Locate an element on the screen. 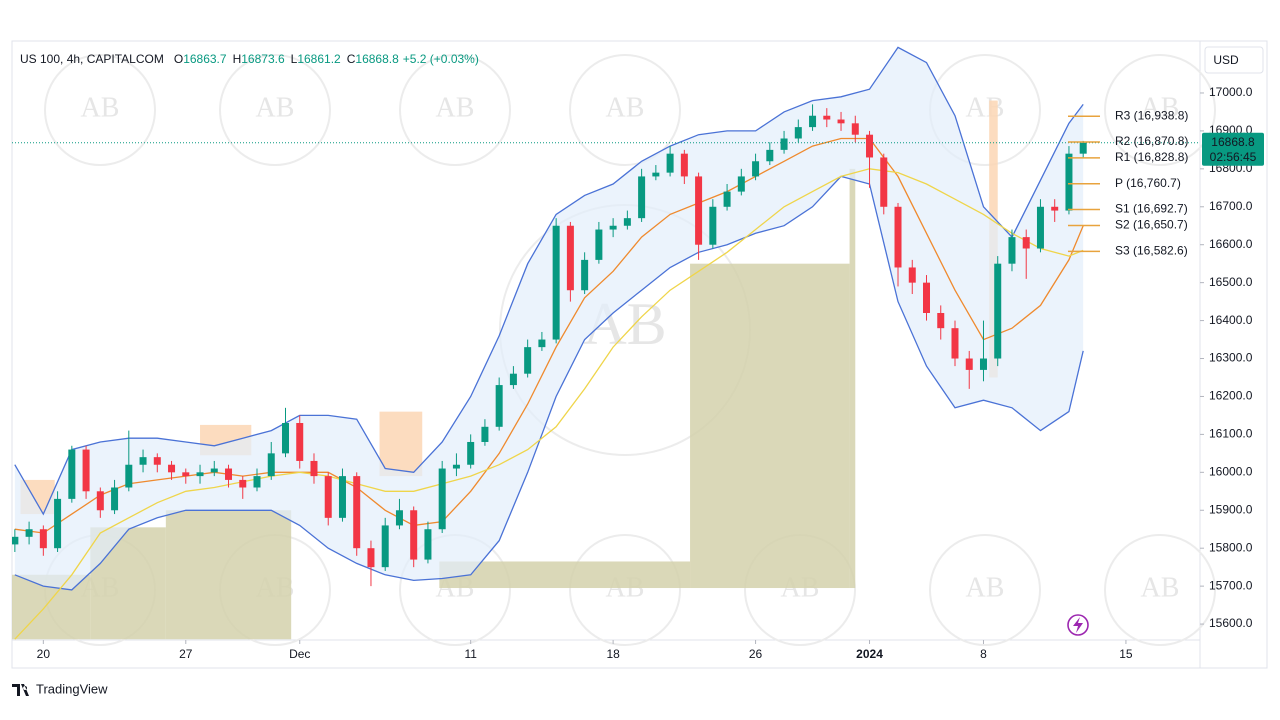  currency-button is located at coordinates (1234, 60).